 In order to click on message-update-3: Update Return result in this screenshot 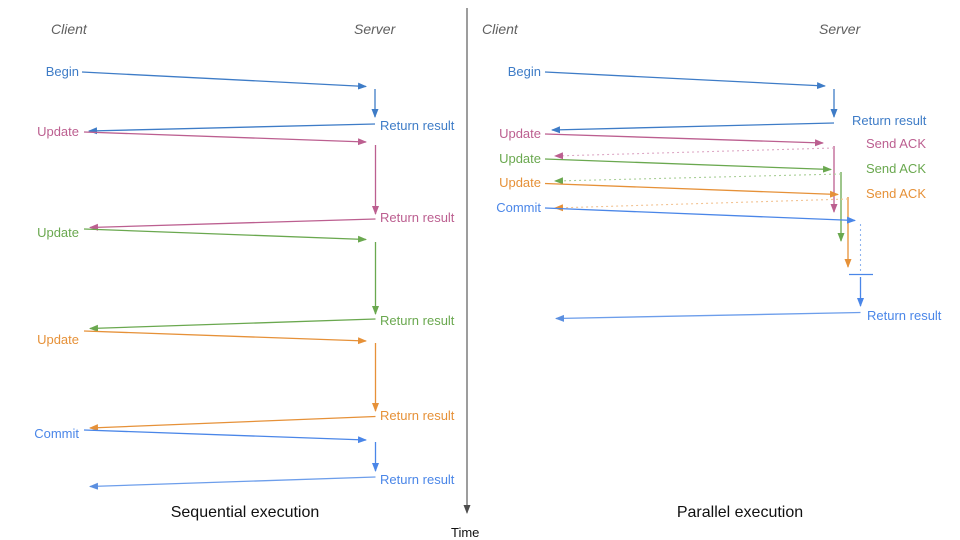, I will do `click(246, 381)`.